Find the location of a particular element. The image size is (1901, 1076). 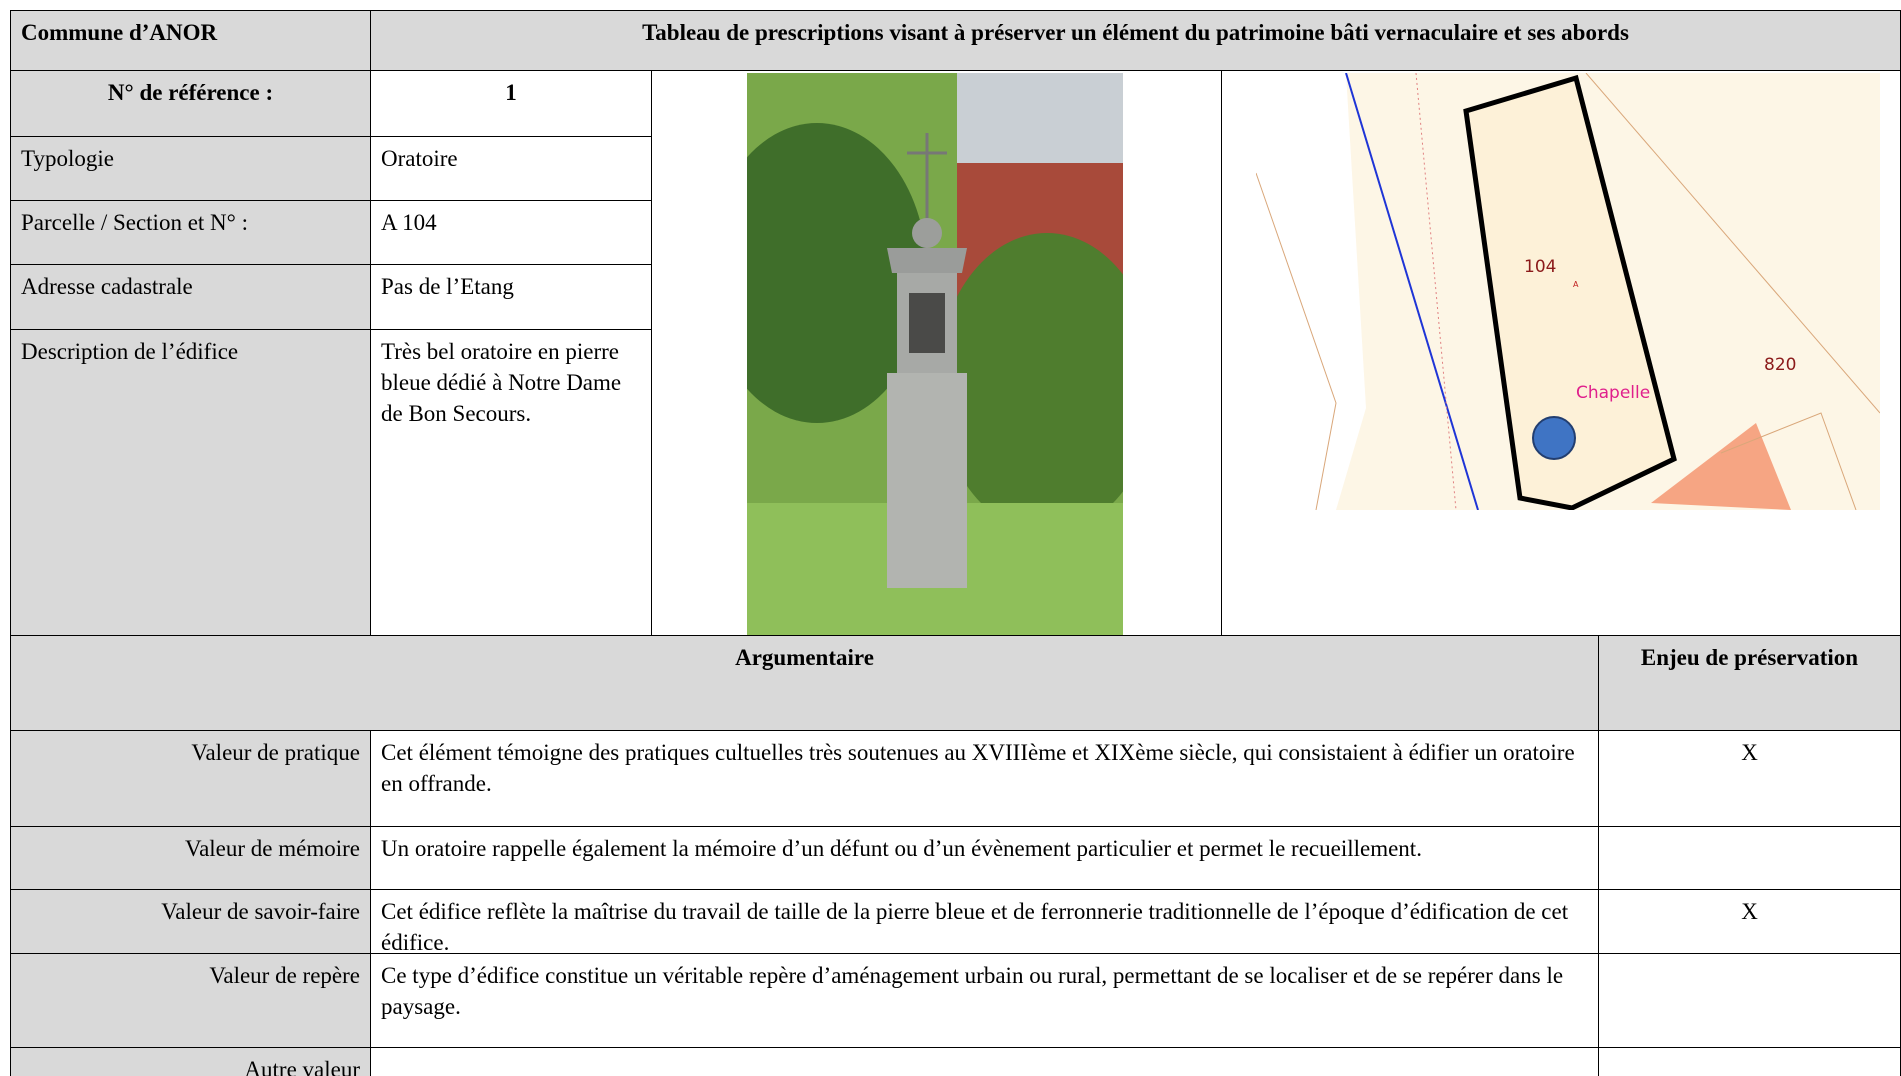

info-value: A 104 is located at coordinates (511, 232).